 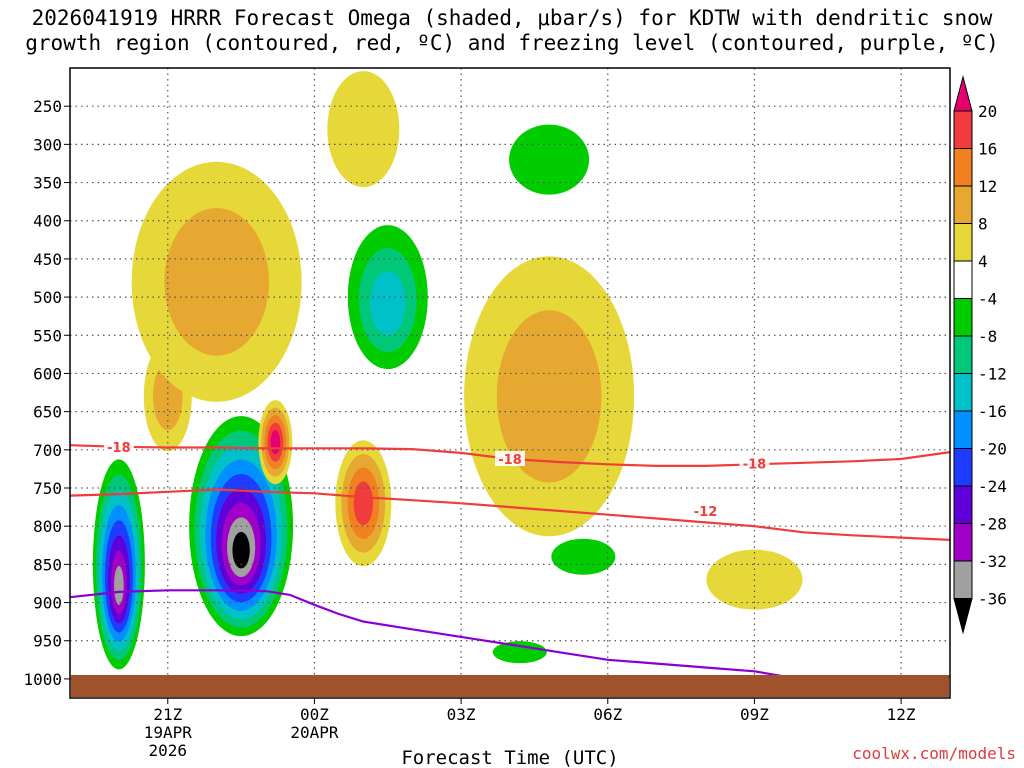 What do you see at coordinates (168, 732) in the screenshot?
I see `x-tick-date: 19APR` at bounding box center [168, 732].